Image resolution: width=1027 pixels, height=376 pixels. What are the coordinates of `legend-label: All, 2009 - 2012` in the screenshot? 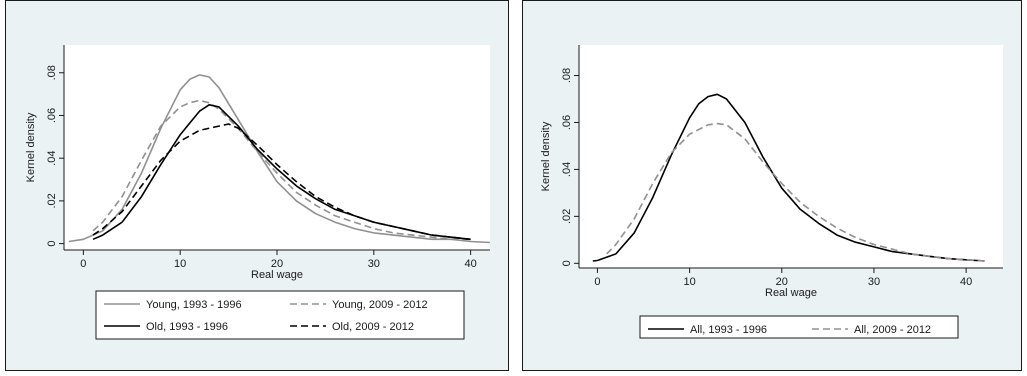 It's located at (892, 330).